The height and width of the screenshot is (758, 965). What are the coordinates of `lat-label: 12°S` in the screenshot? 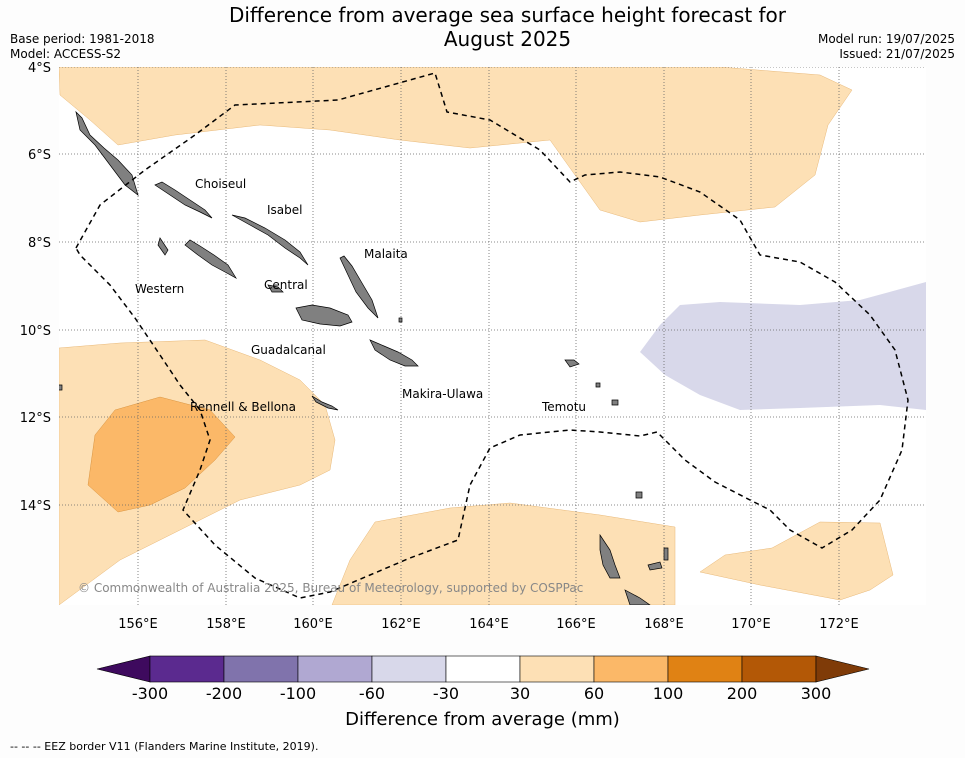 It's located at (35, 418).